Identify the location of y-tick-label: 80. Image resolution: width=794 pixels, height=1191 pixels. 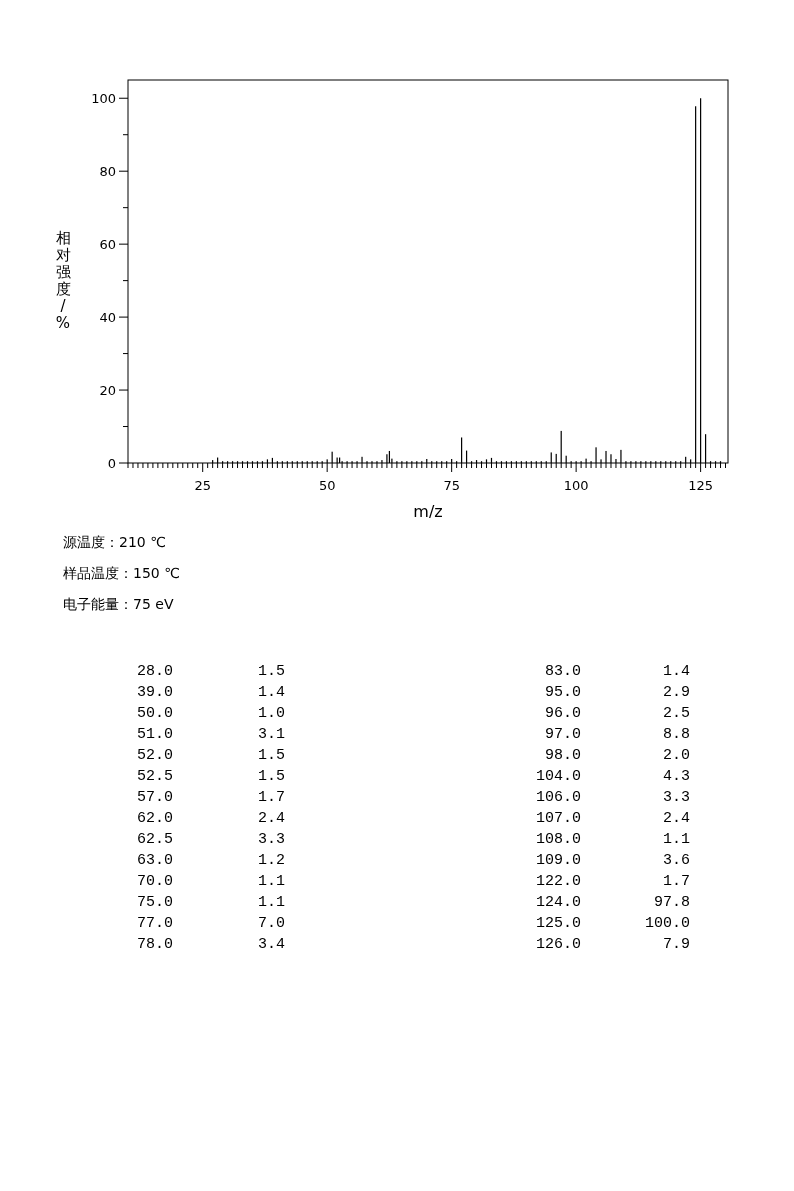
(107, 172).